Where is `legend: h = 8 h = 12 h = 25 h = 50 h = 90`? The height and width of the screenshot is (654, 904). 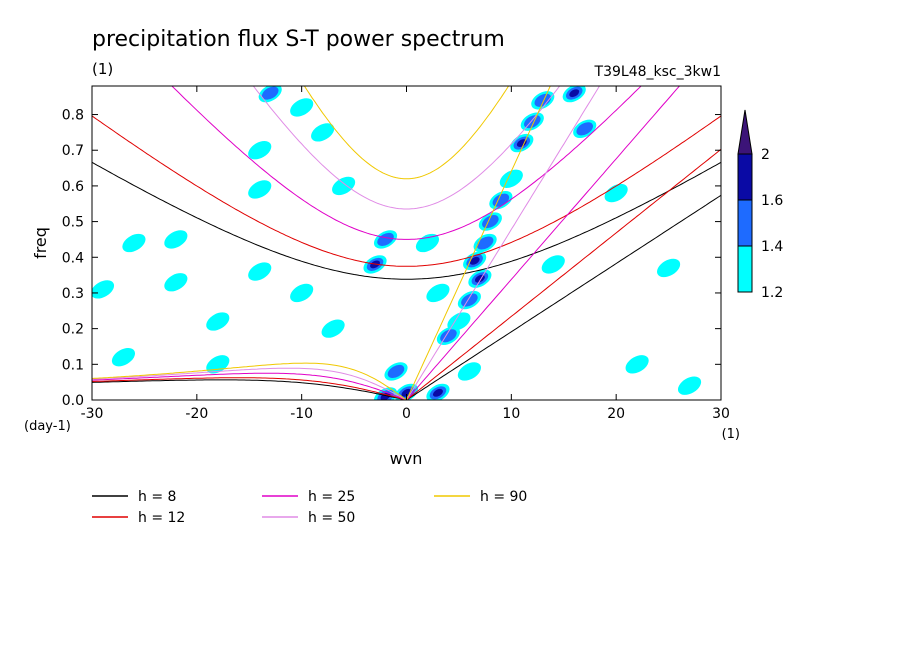 legend: h = 8 h = 12 h = 25 h = 50 h = 90 is located at coordinates (309, 507).